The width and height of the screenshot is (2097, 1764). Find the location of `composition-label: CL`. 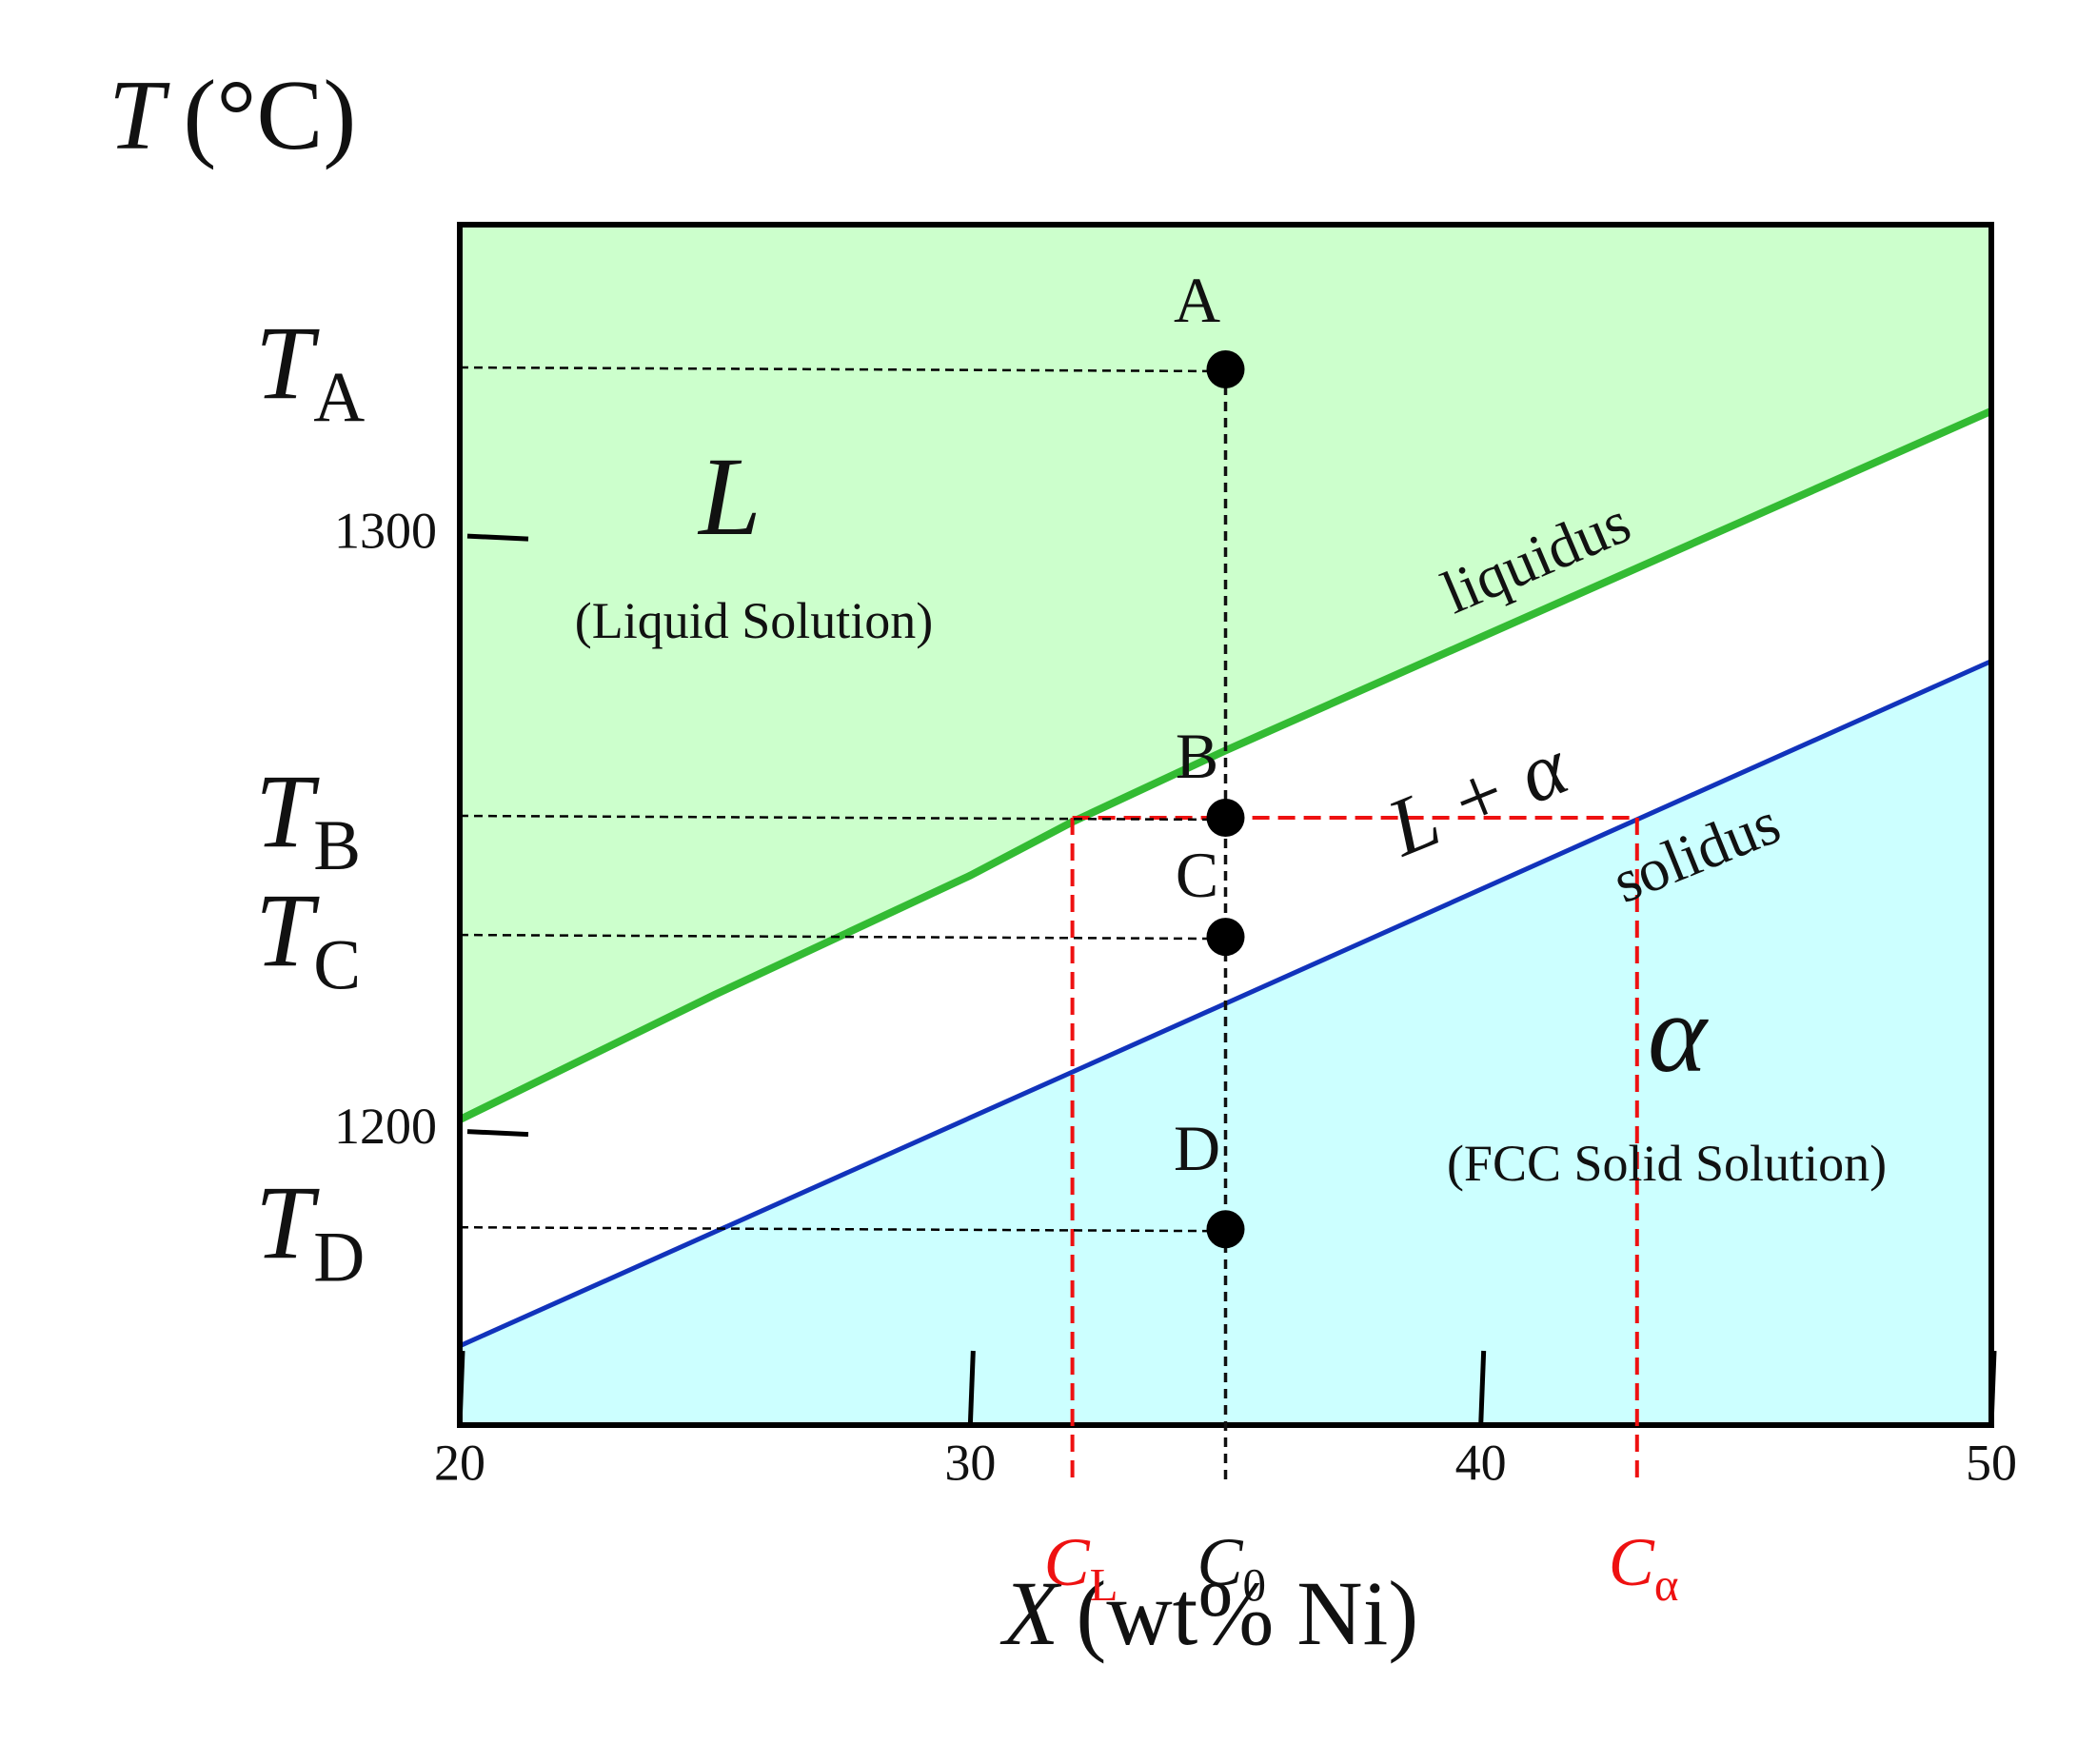

composition-label: CL is located at coordinates (1081, 1568).